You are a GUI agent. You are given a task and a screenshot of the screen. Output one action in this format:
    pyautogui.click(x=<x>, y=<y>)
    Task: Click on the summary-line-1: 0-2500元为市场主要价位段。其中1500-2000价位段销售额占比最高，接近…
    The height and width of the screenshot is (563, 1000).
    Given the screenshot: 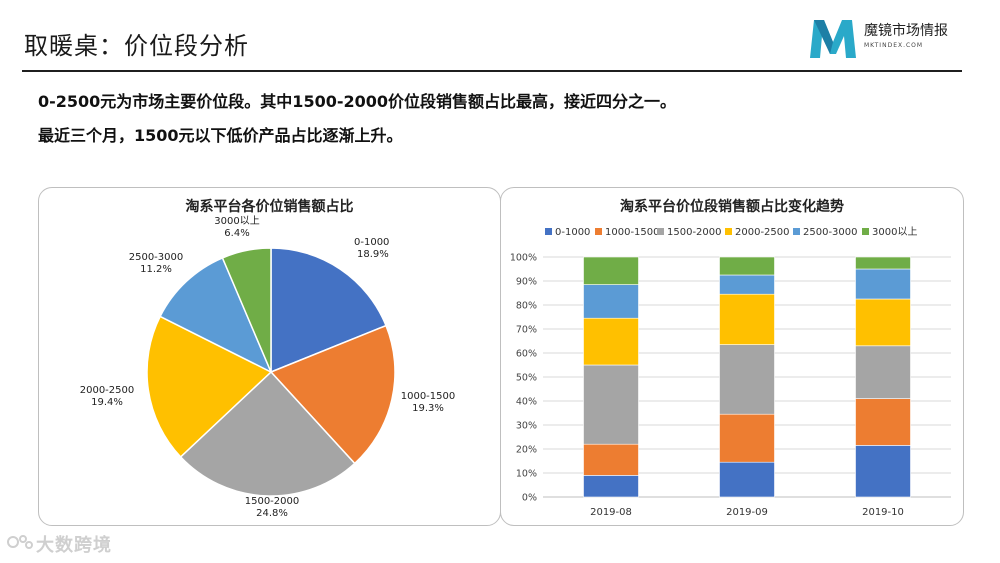 What is the action you would take?
    pyautogui.click(x=357, y=101)
    